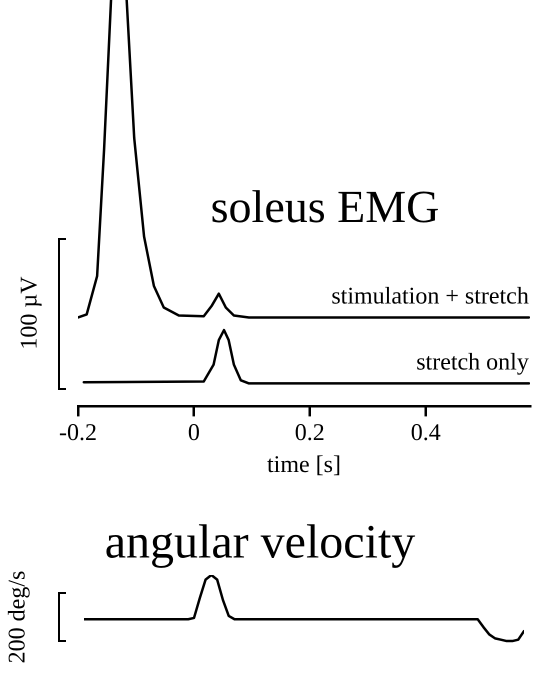  Describe the element at coordinates (18, 617) in the screenshot. I see `y-axis-title: 200 deg/s` at that location.